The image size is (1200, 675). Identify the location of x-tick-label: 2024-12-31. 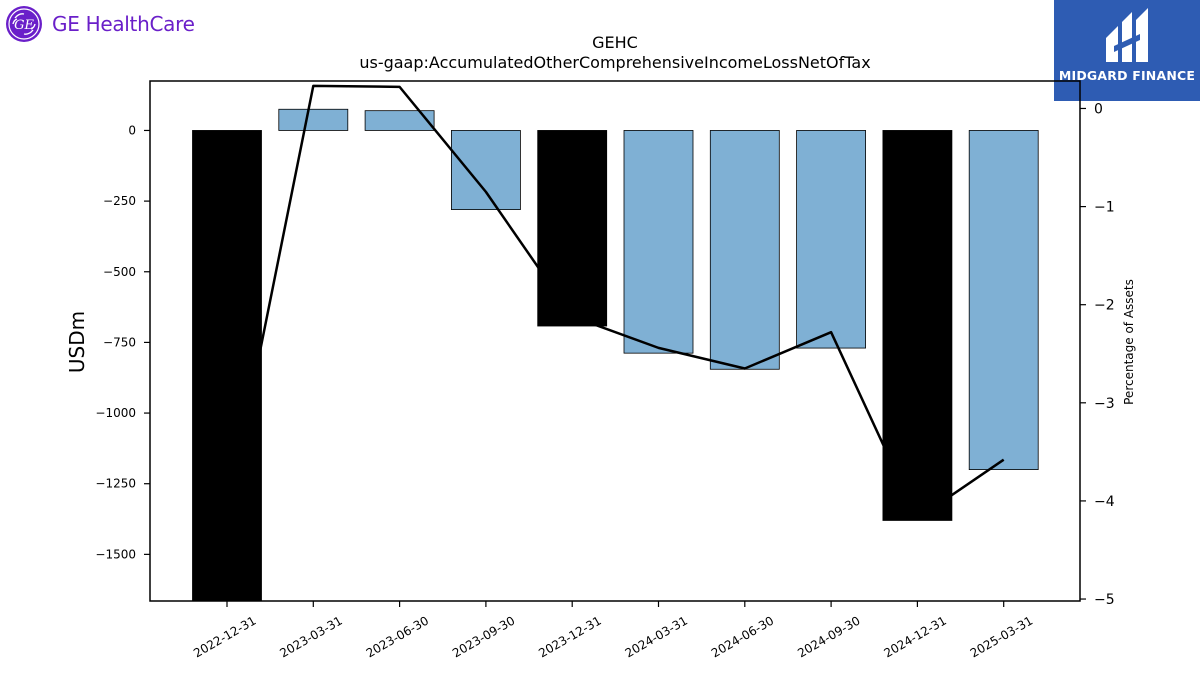
(914, 636).